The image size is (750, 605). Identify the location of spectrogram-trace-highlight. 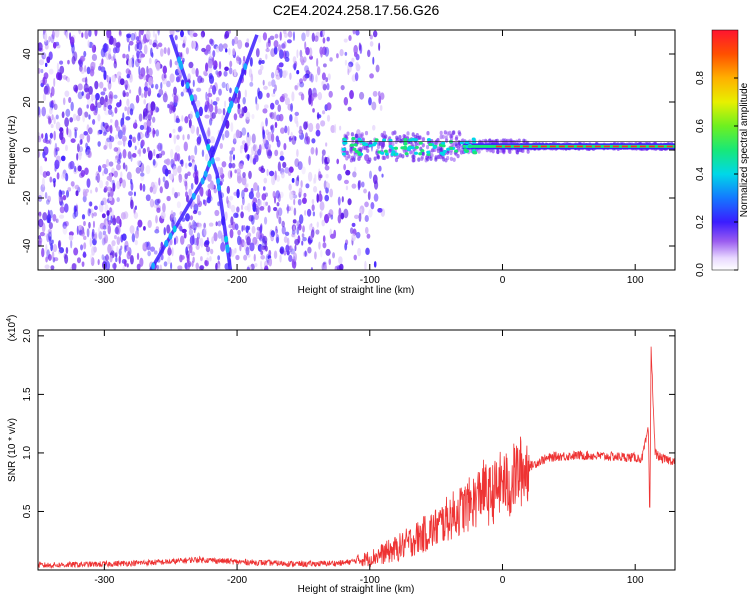
(191, 98).